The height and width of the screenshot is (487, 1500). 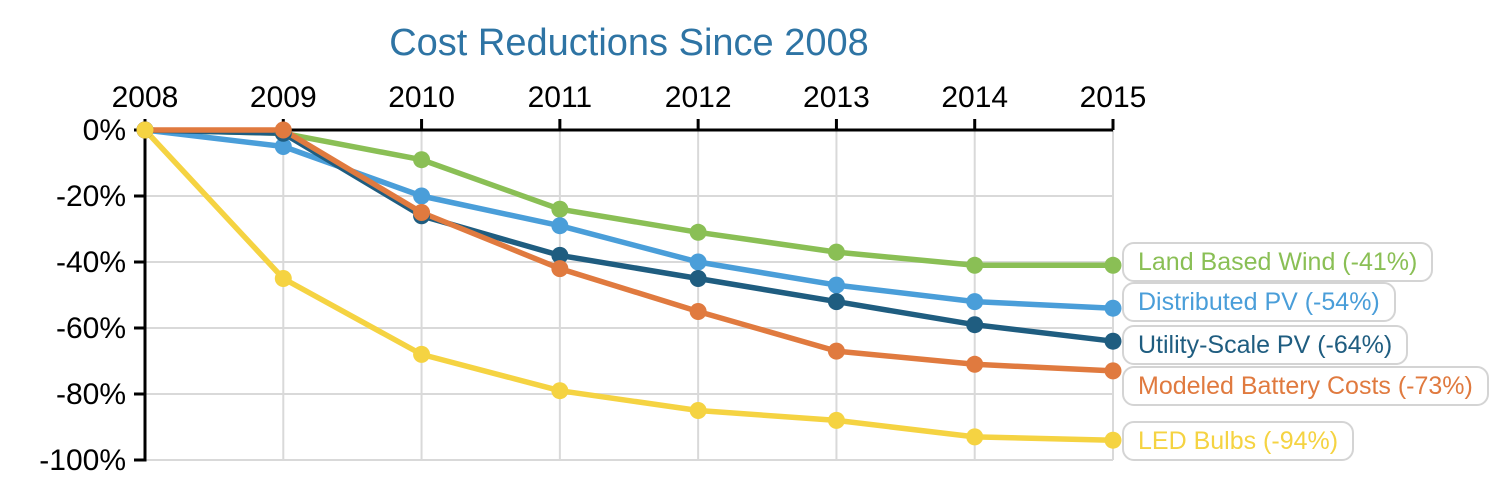 I want to click on legend-item-label: Utility-Scale PV (-64%), so click(x=1265, y=344).